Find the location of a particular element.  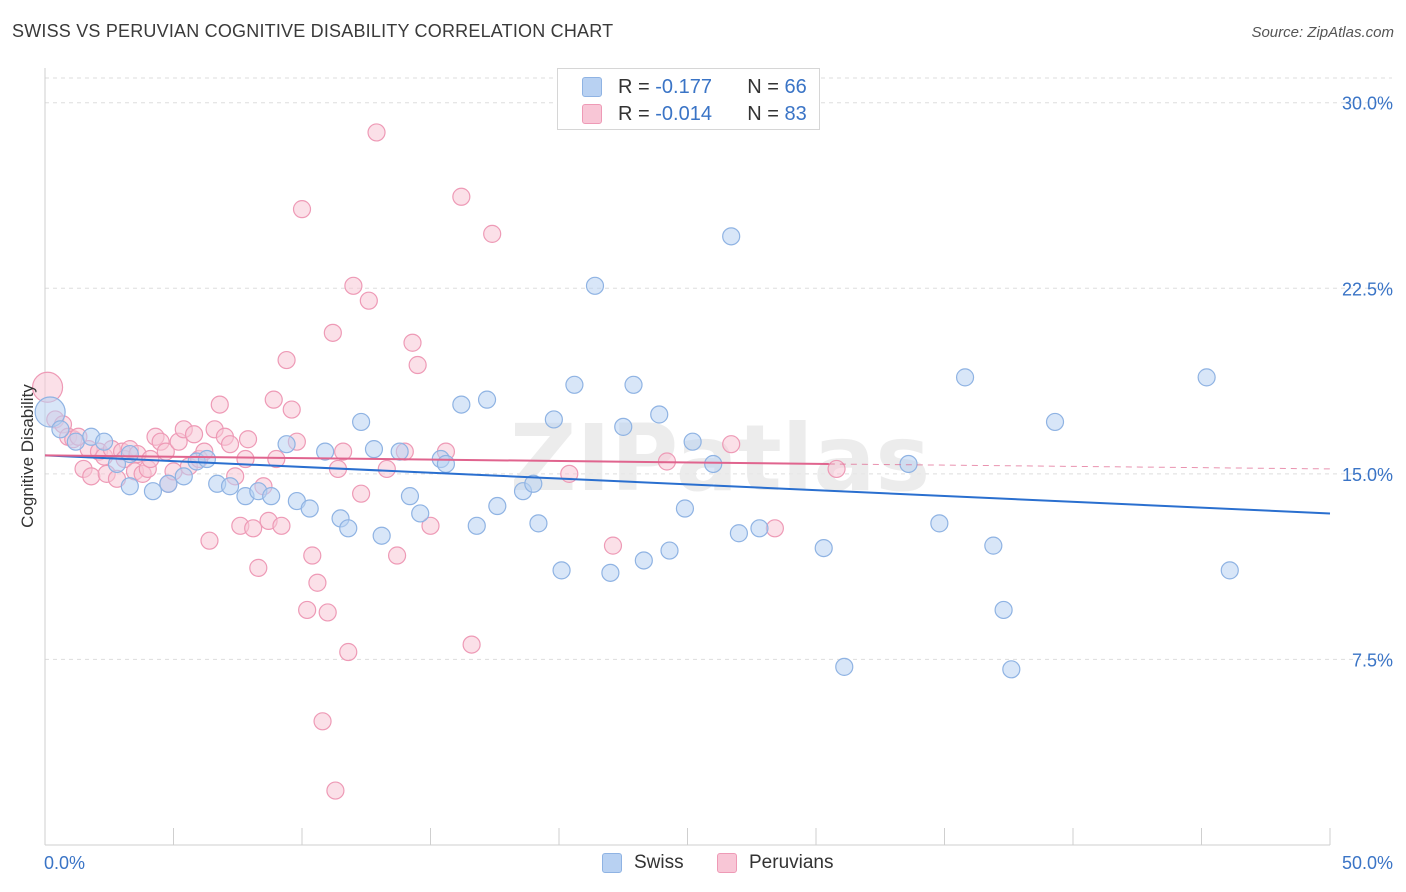

r-value: -0.177 is located at coordinates (683, 86).